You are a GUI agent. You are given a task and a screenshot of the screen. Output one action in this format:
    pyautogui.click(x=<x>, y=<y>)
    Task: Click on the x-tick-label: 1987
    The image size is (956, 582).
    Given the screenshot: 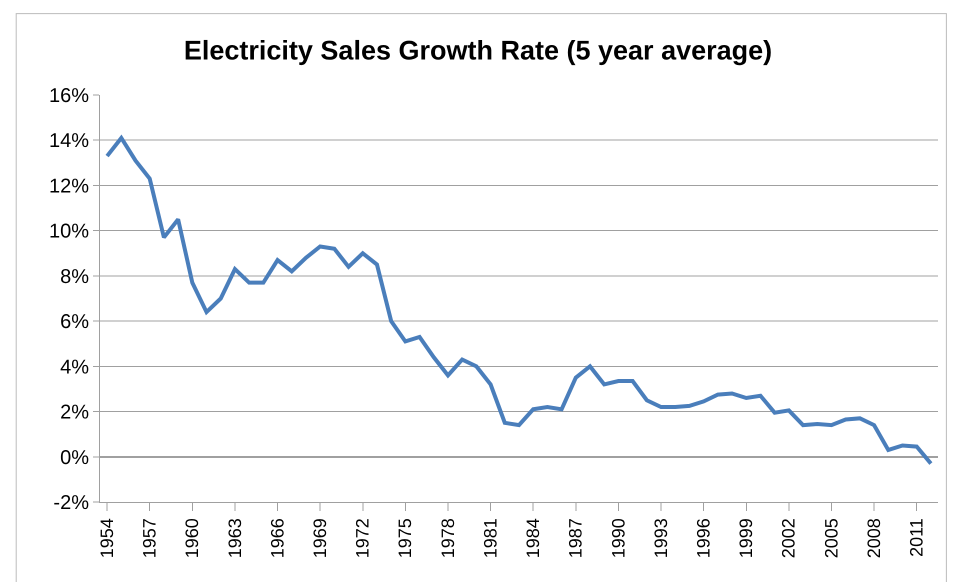 What is the action you would take?
    pyautogui.click(x=576, y=538)
    